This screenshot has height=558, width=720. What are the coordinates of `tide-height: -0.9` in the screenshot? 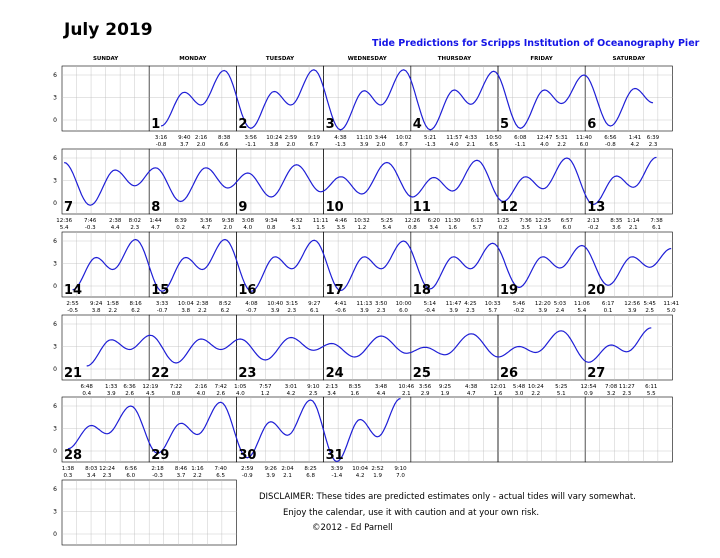 It's located at (247, 476).